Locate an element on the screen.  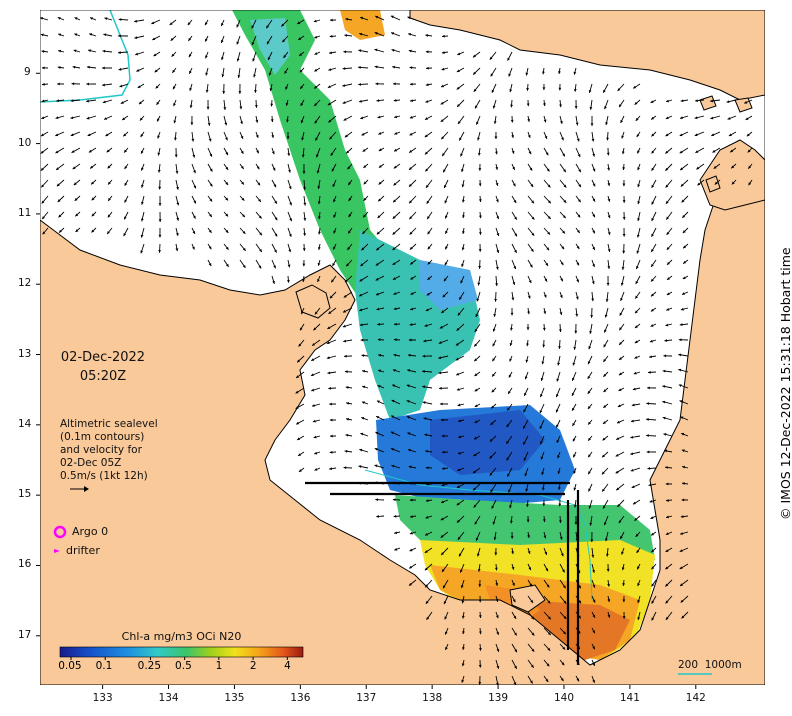
y-tick-label: 16 is located at coordinates (25, 564).